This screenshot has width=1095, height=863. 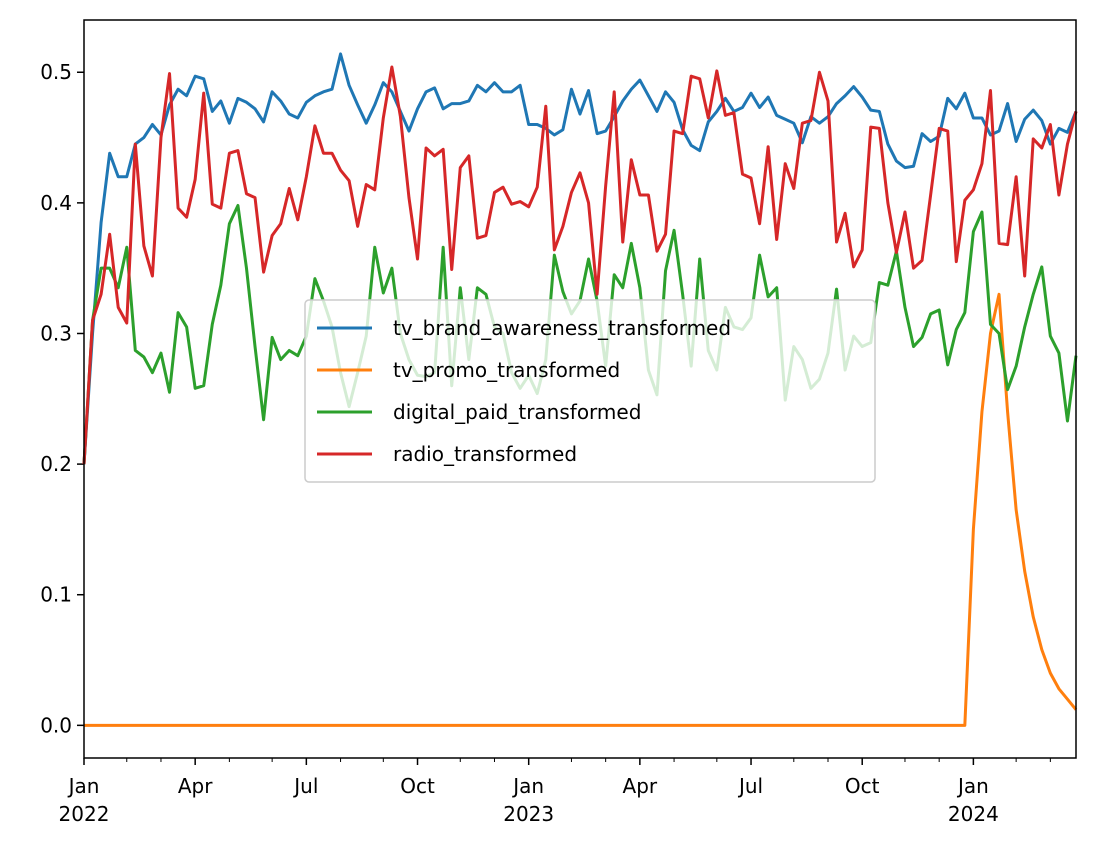 I want to click on y-tick-label: 0.3, so click(x=56, y=333).